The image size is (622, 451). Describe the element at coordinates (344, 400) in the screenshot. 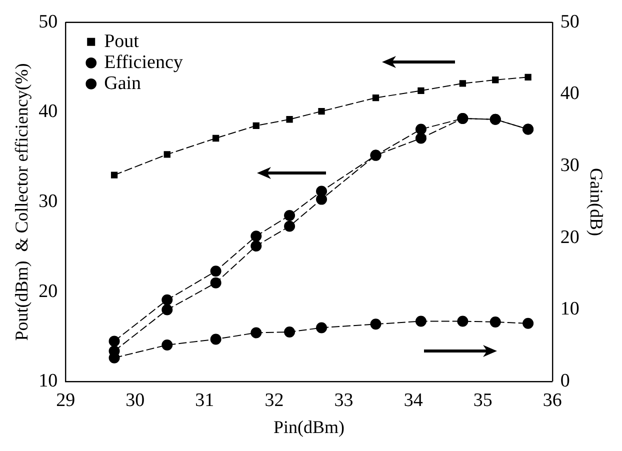

I see `x-tick-label: 33` at that location.